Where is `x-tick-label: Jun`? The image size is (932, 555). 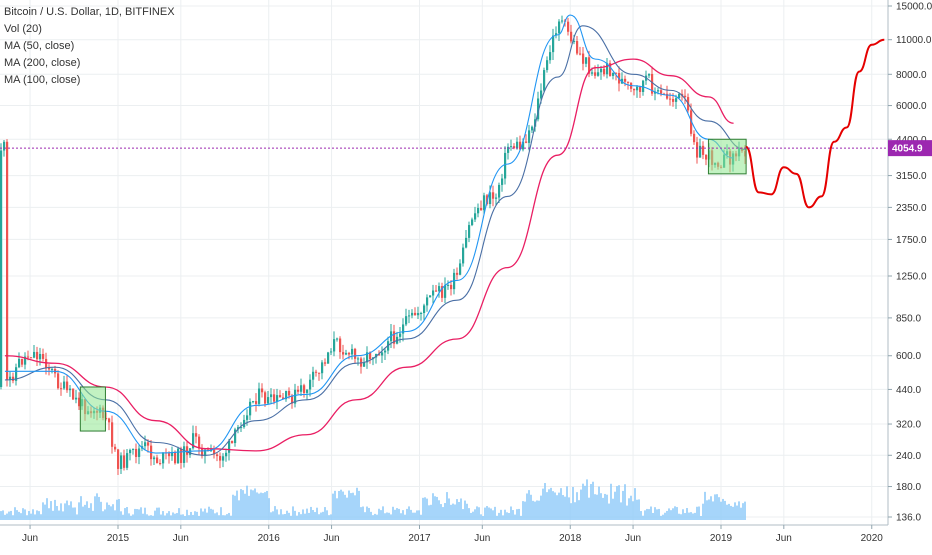 x-tick-label: Jun is located at coordinates (482, 538).